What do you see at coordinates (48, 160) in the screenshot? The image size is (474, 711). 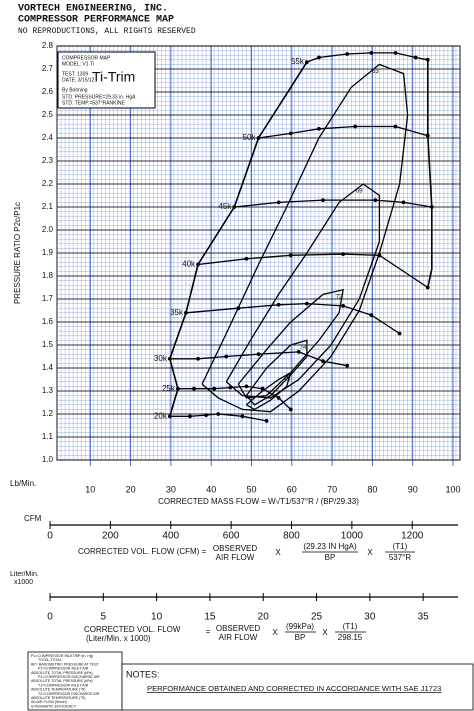 I see `y-tick-label: 2.3` at bounding box center [48, 160].